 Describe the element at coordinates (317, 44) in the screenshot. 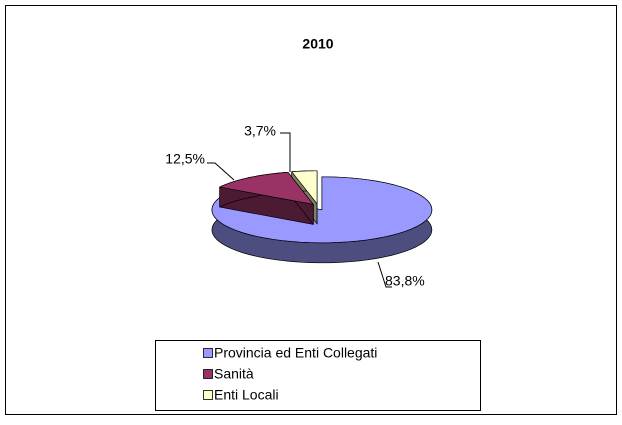

I see `chart-title: 2010` at that location.